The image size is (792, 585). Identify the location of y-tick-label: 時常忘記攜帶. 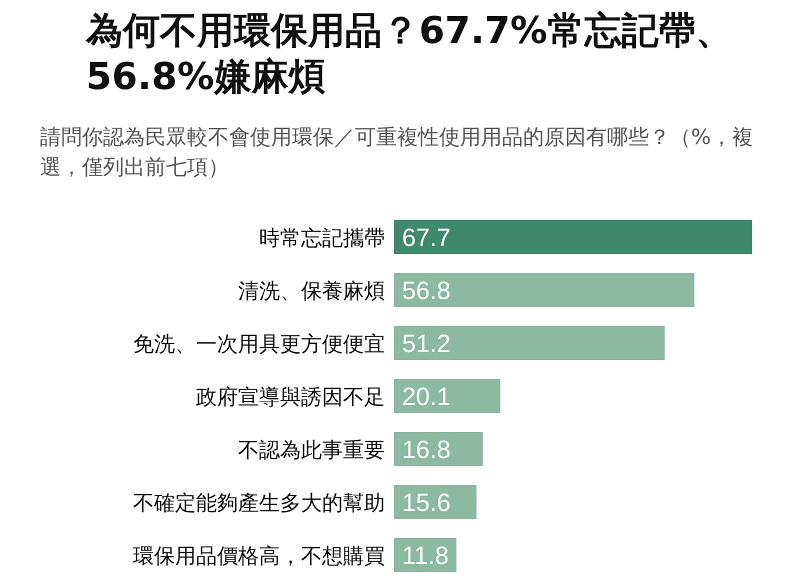
(322, 238).